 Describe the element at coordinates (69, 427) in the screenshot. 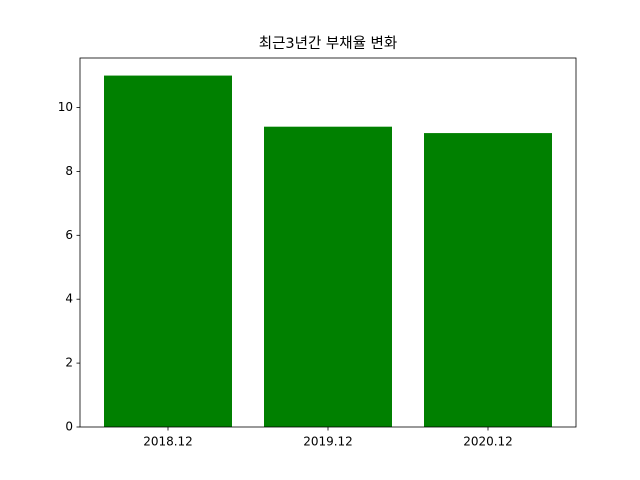

I see `y-tick-label: 0` at that location.